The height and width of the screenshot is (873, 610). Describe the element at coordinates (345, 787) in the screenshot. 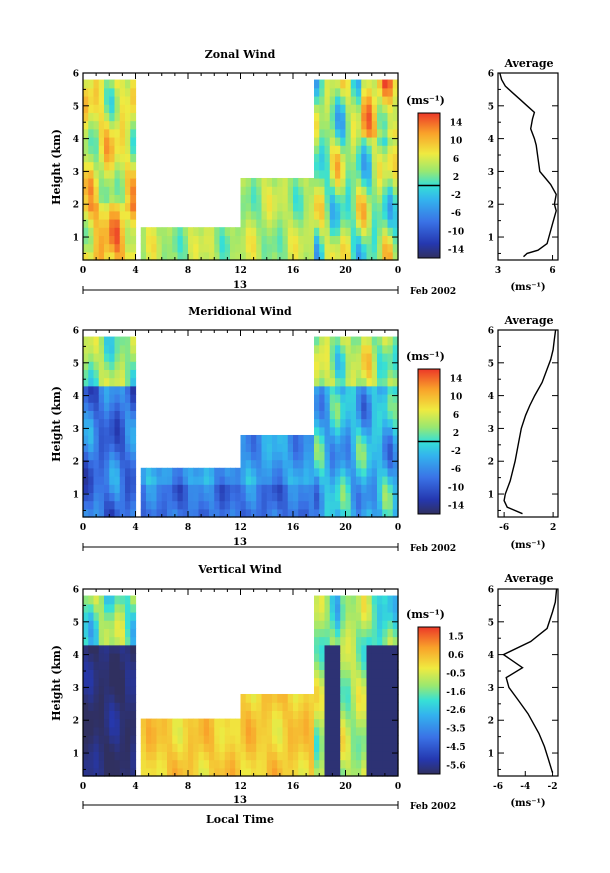

I see `x-tick-label: 20` at that location.